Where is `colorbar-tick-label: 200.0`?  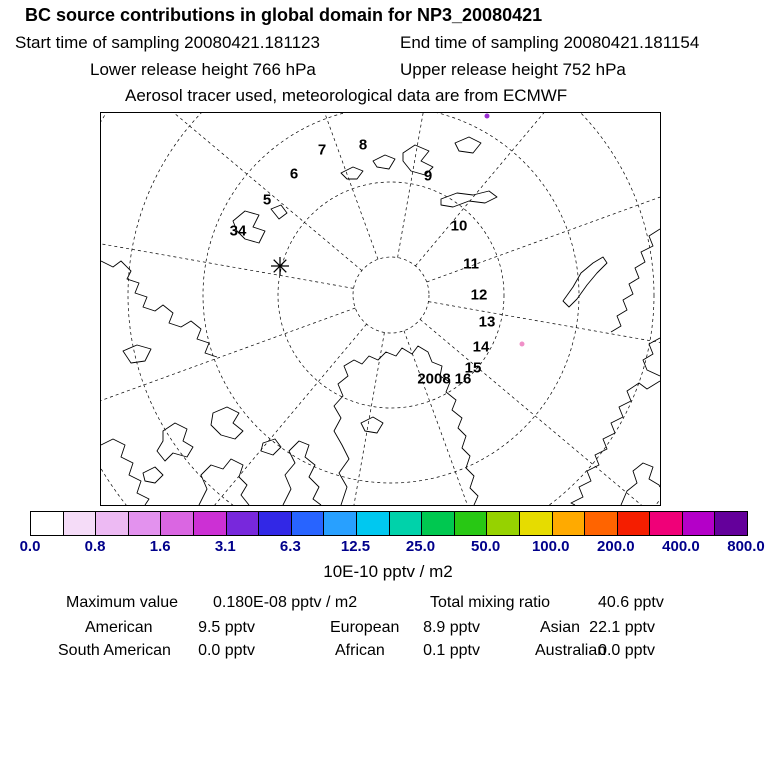 colorbar-tick-label: 200.0 is located at coordinates (616, 546).